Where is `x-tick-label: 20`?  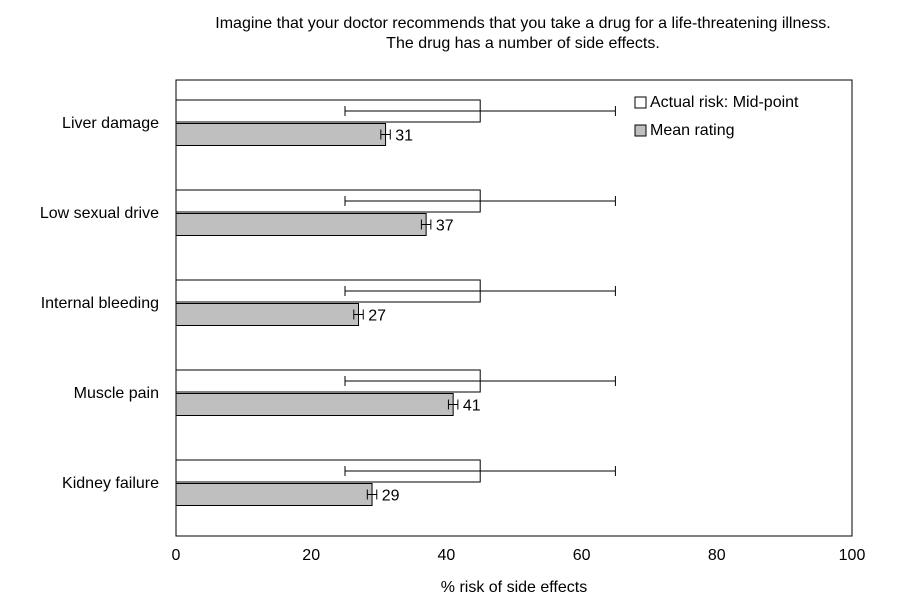
x-tick-label: 20 is located at coordinates (311, 555).